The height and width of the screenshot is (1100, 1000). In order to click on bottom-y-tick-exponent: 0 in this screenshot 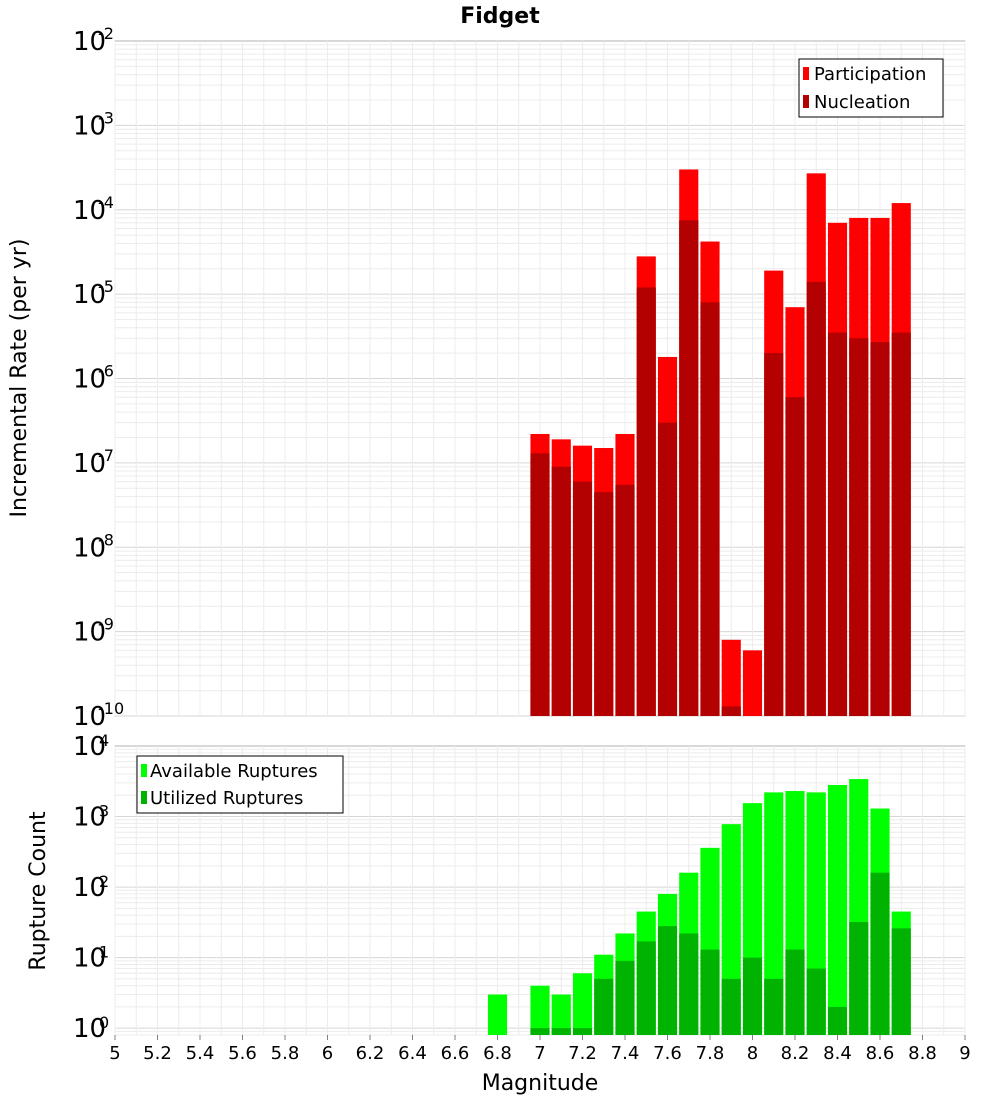, I will do `click(104, 1022)`.